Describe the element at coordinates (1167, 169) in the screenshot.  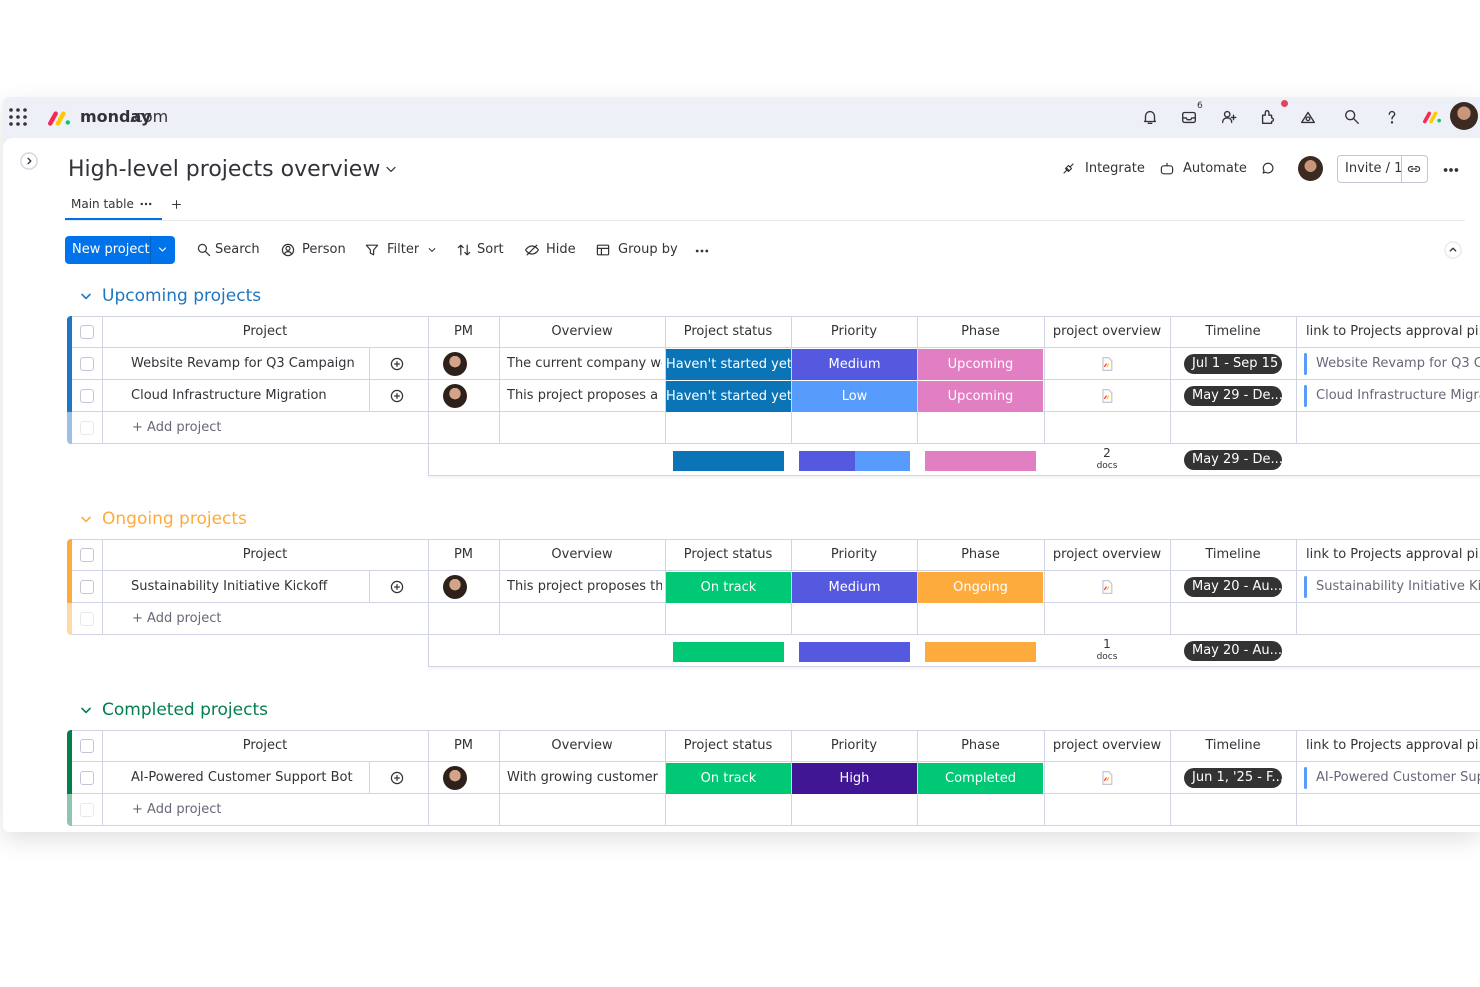
I see `automate-icon` at that location.